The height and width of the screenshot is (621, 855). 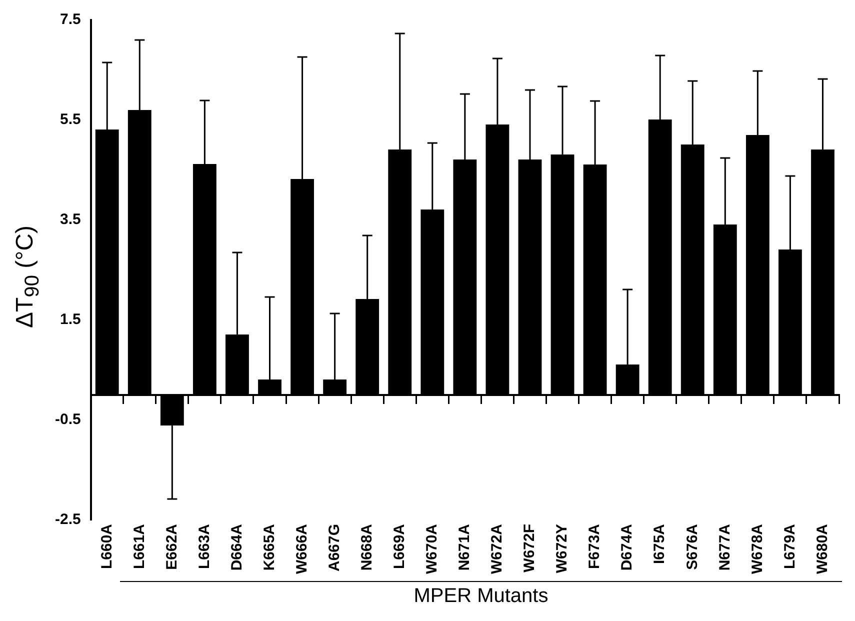 I want to click on y-tick-label: 3.5, so click(x=70, y=219).